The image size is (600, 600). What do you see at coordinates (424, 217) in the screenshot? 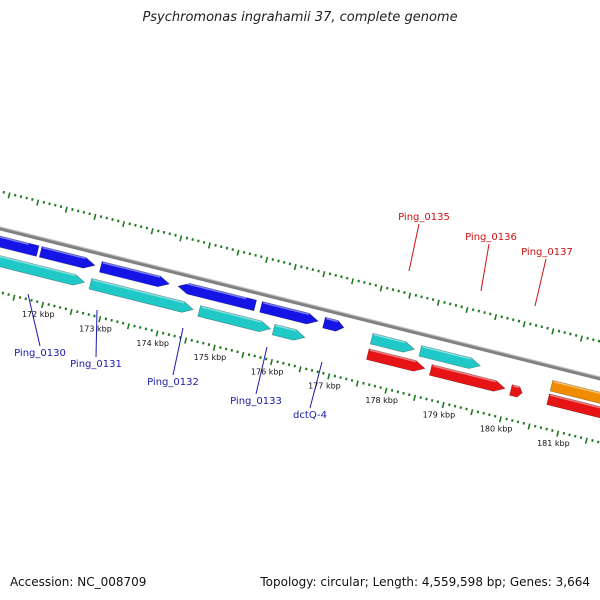
I see `gene-label: Ping_0135` at bounding box center [424, 217].